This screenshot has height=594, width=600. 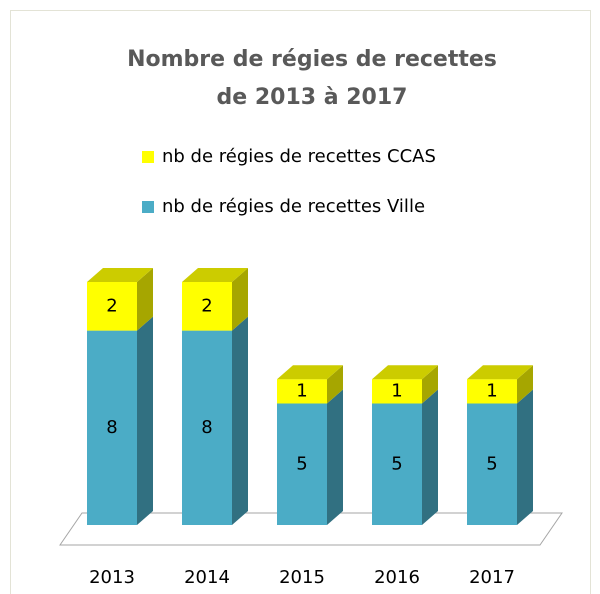 What do you see at coordinates (312, 59) in the screenshot?
I see `chart-title: Nombre de régies de recettes` at bounding box center [312, 59].